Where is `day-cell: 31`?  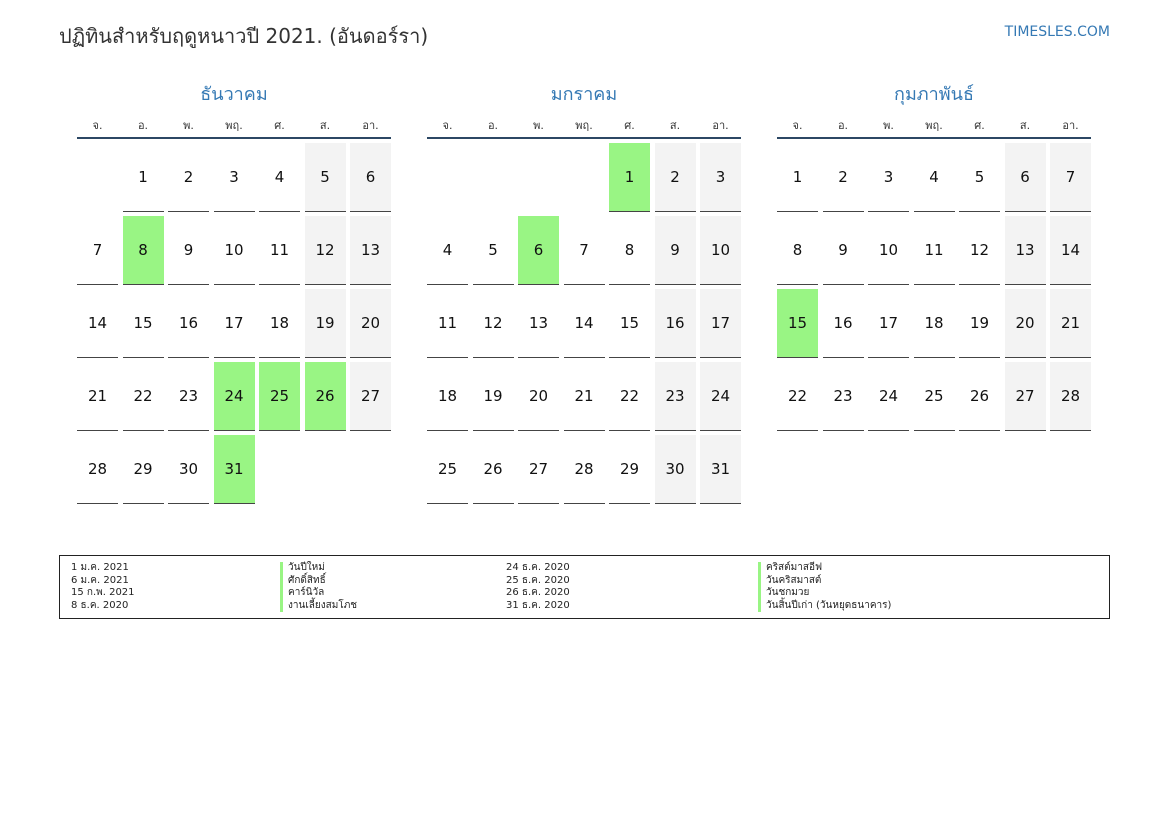 day-cell: 31 is located at coordinates (720, 469).